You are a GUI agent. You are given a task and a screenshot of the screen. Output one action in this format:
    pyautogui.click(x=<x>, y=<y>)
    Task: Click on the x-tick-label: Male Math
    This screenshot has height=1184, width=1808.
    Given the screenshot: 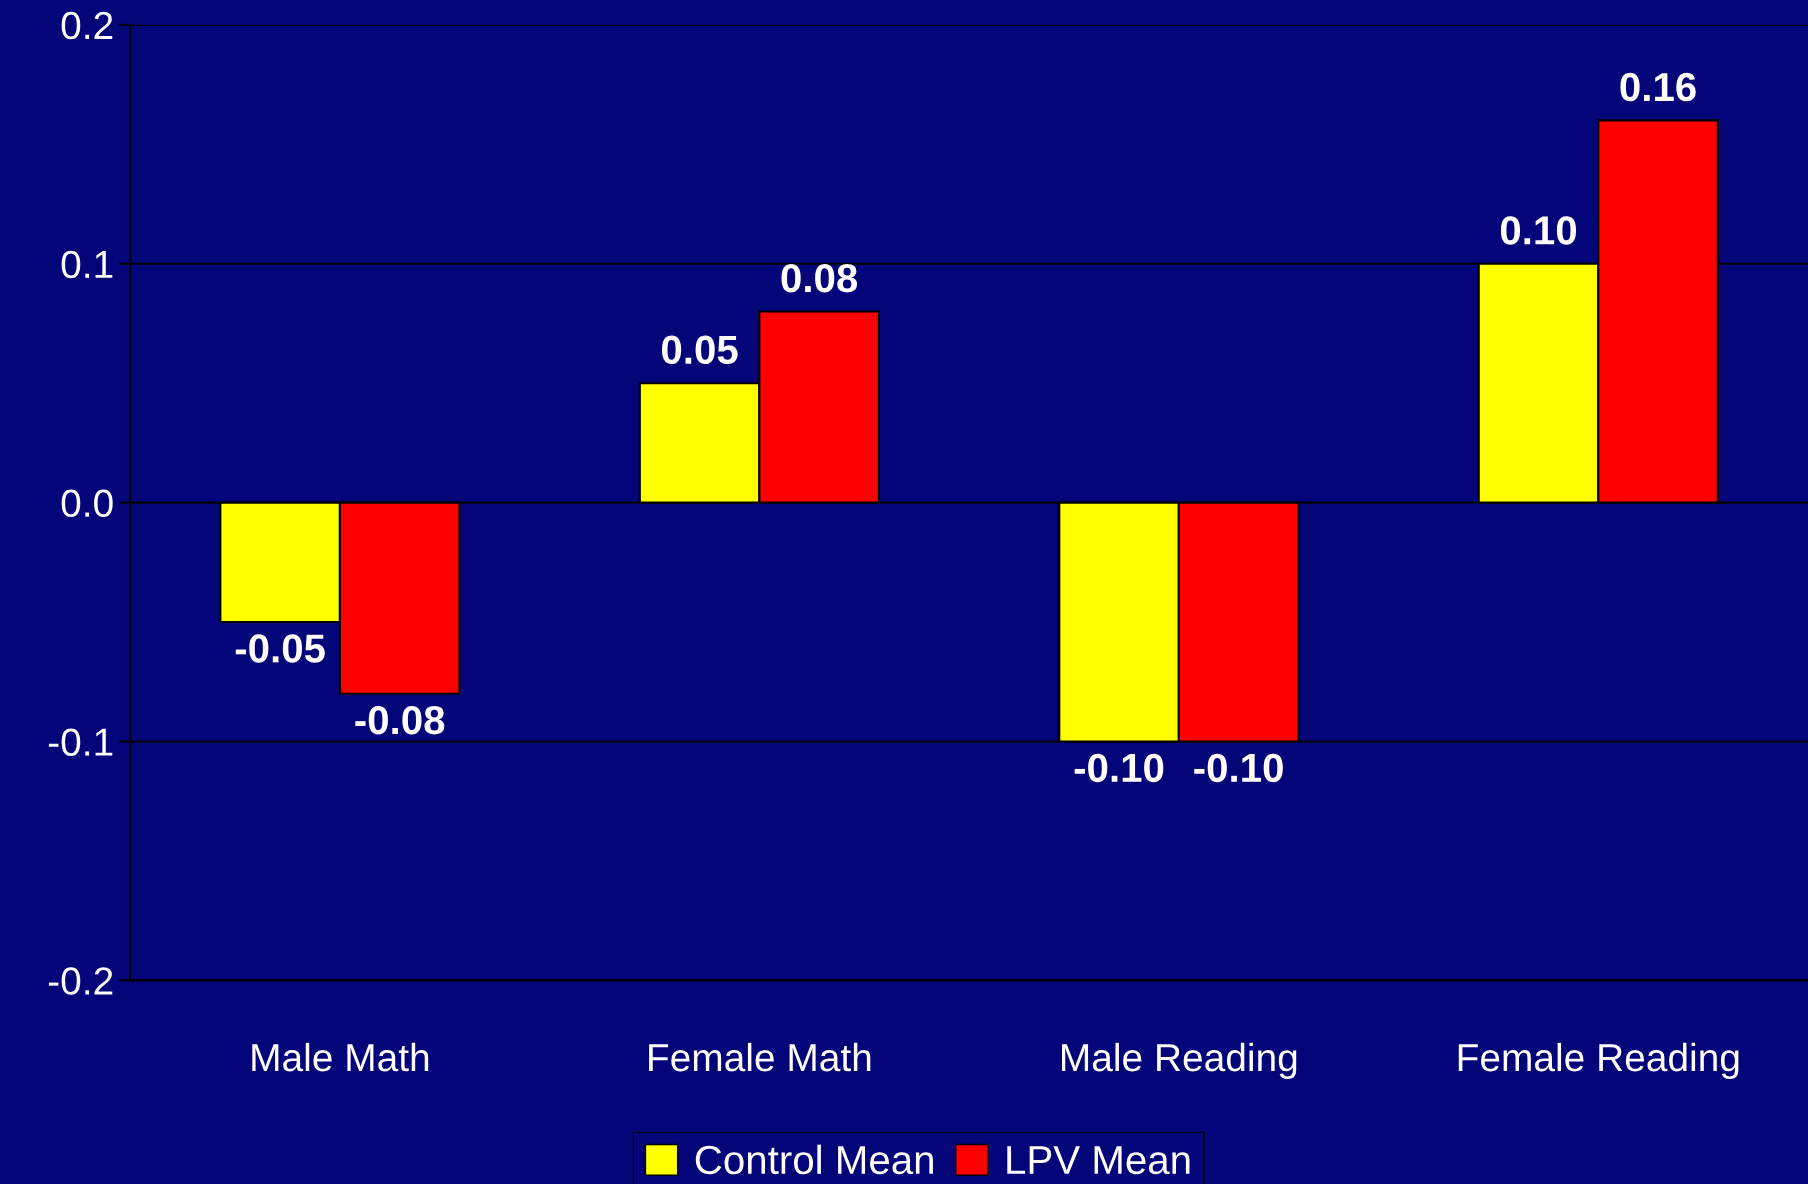 What is the action you would take?
    pyautogui.click(x=340, y=1057)
    